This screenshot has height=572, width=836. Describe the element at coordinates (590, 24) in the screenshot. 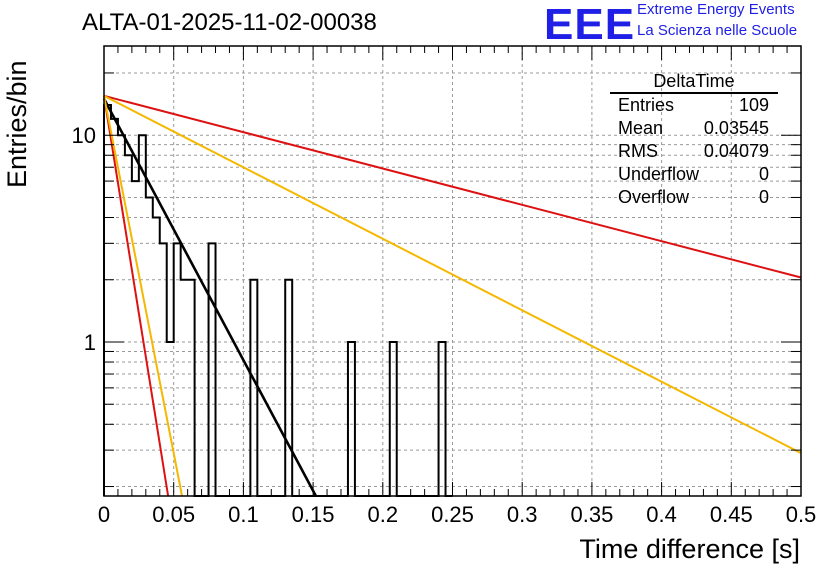

I see `eee-logo: EEE` at that location.